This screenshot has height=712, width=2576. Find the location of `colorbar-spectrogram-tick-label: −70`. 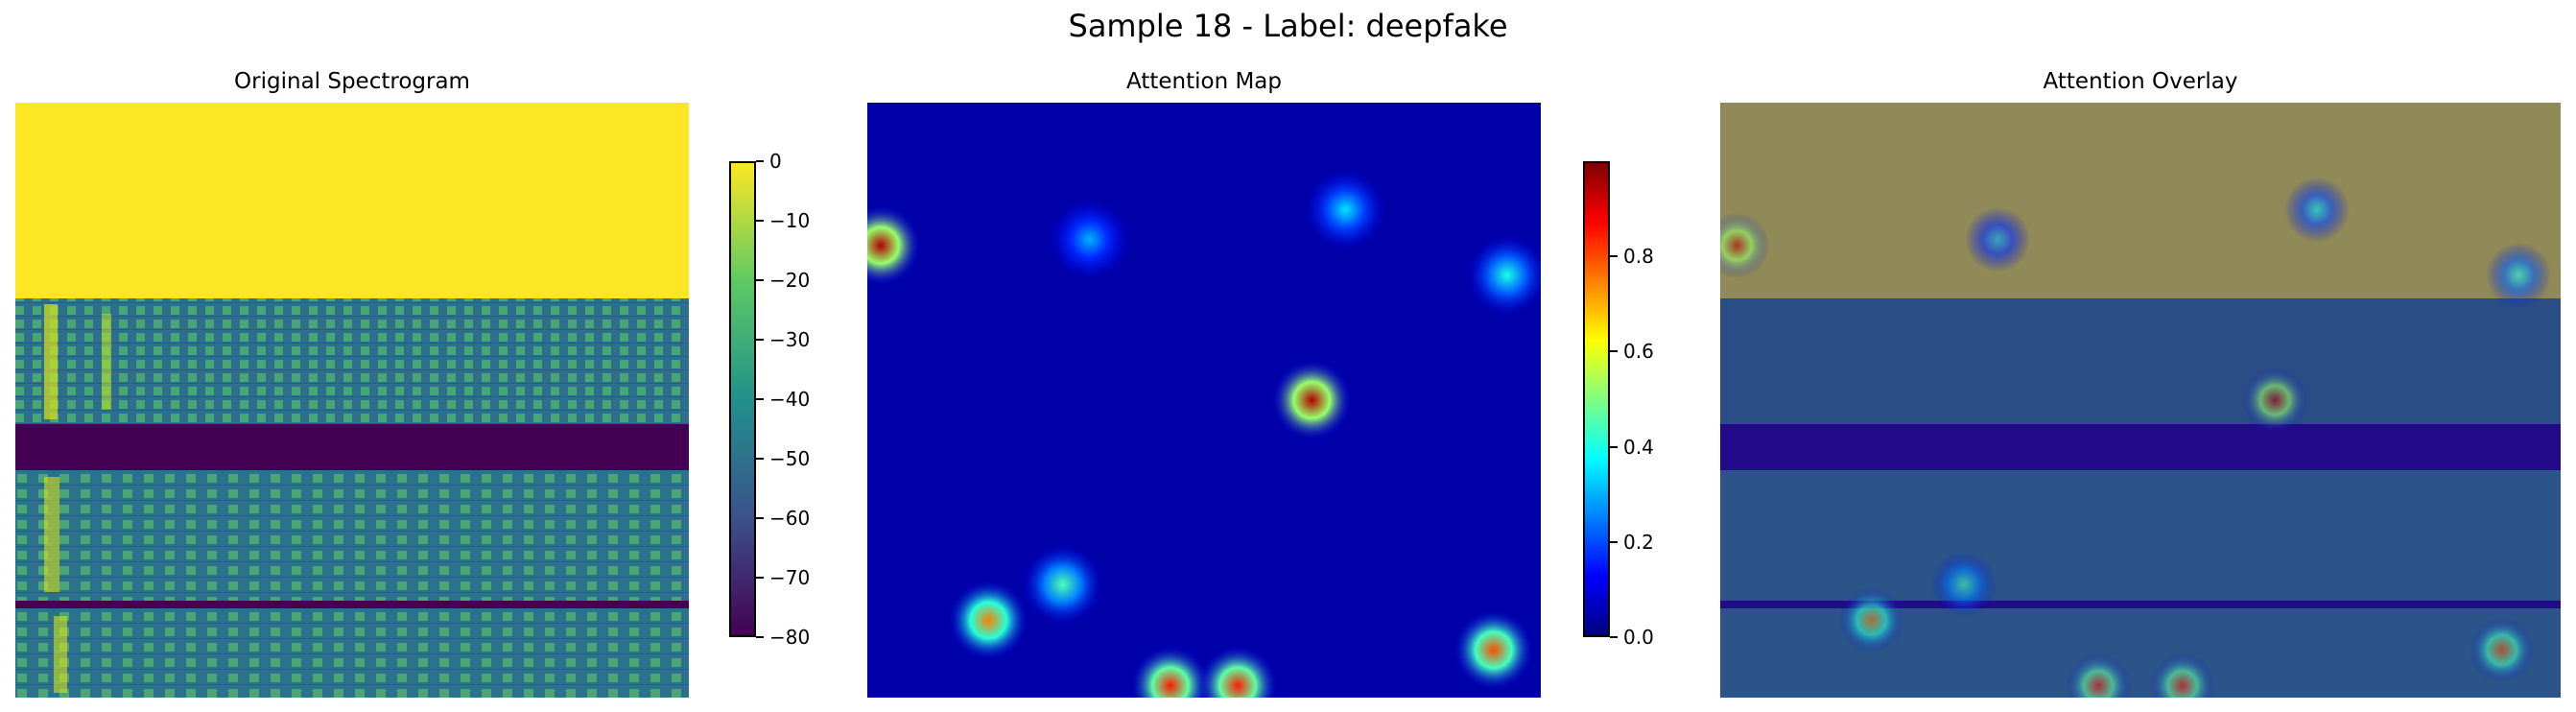

colorbar-spectrogram-tick-label: −70 is located at coordinates (790, 577).